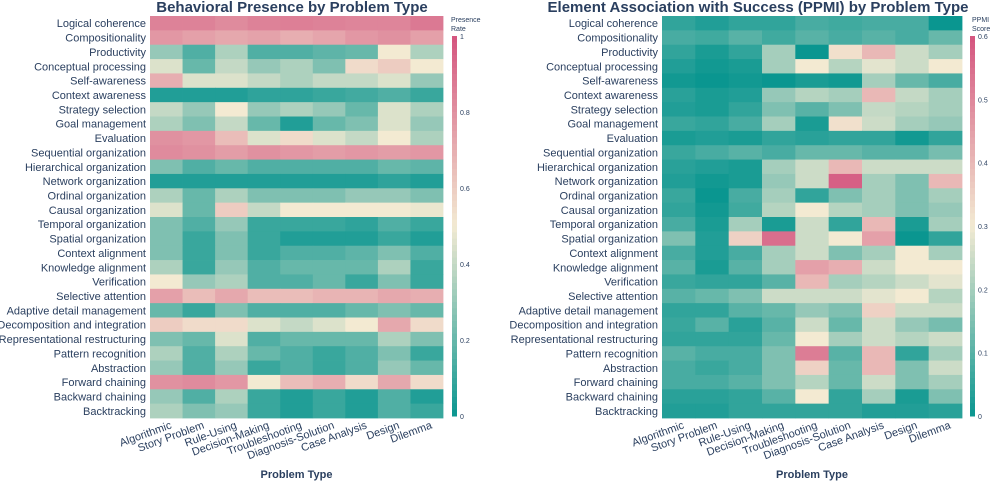  I want to click on row-label: Causal organization, so click(97, 211).